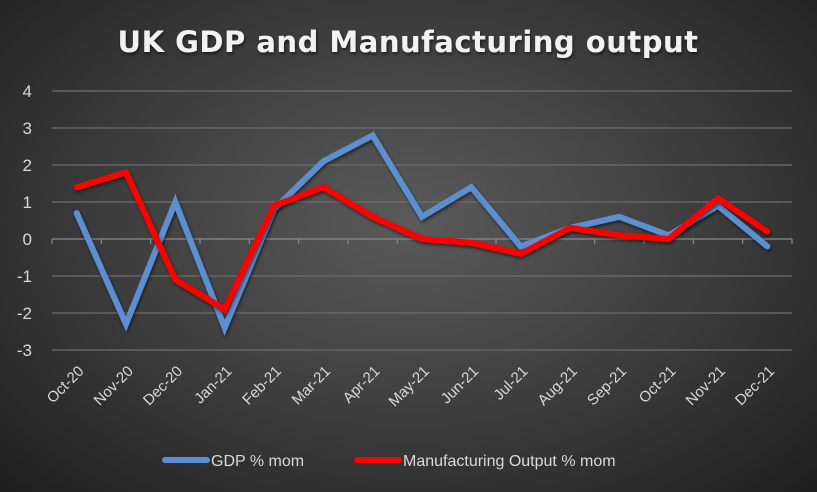 This screenshot has height=492, width=817. What do you see at coordinates (66, 385) in the screenshot?
I see `x-tick-label: Oct-20` at bounding box center [66, 385].